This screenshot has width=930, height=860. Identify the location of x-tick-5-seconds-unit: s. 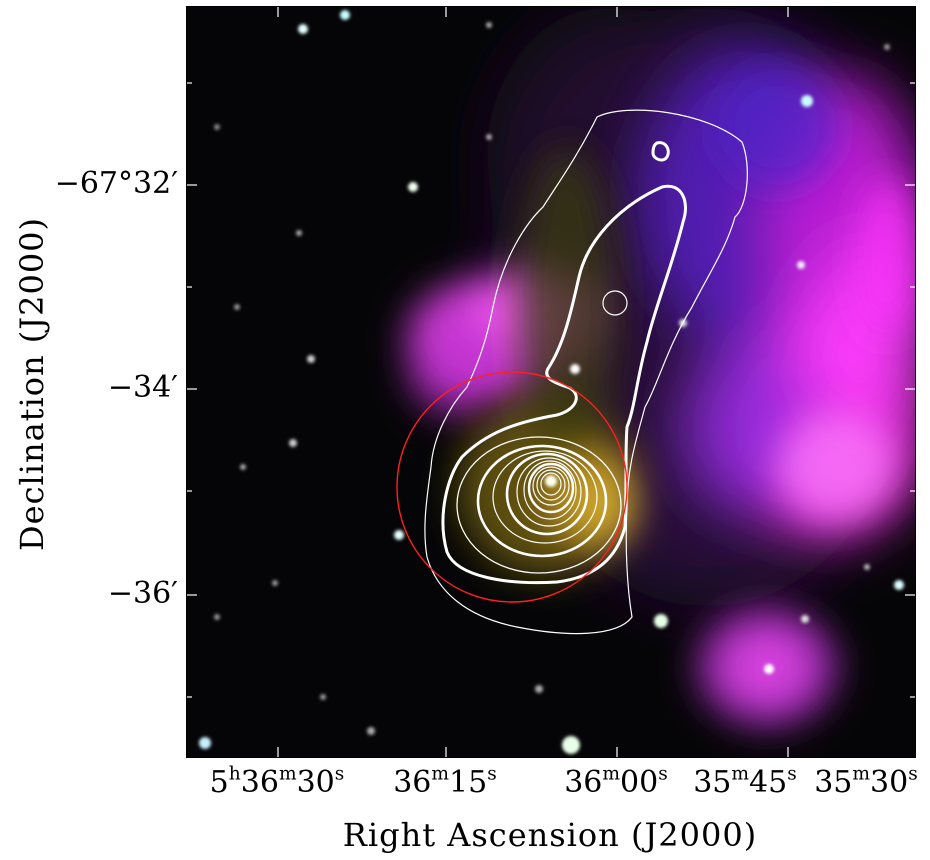
(913, 774).